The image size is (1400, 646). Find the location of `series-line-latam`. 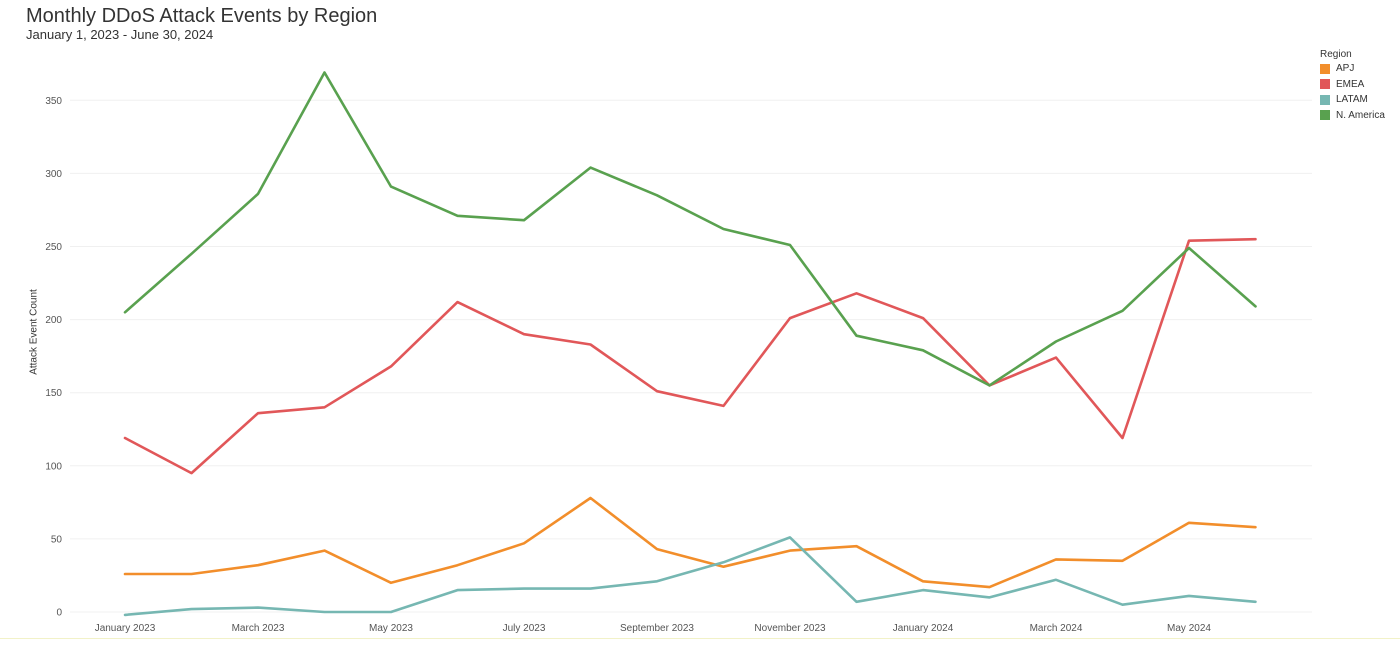

series-line-latam is located at coordinates (690, 576).